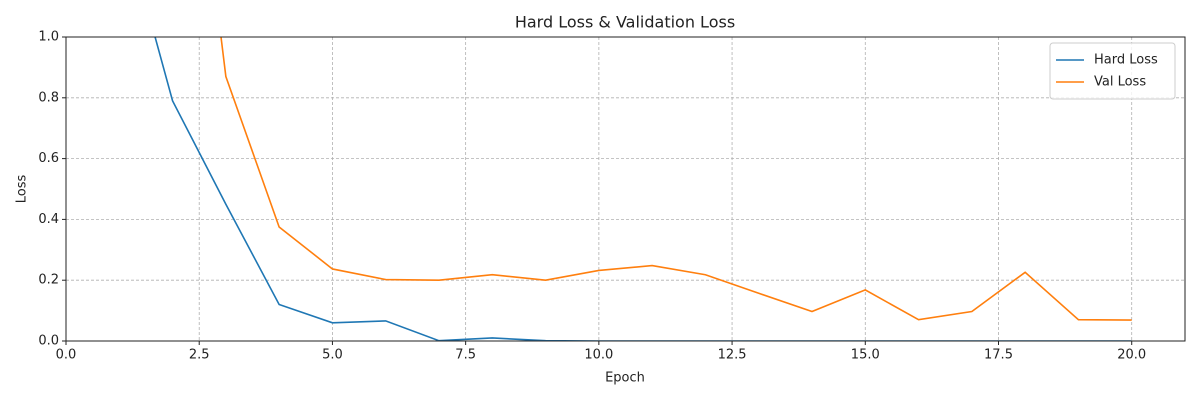 The width and height of the screenshot is (1200, 400). What do you see at coordinates (48, 280) in the screenshot?
I see `y-tick-label: 0.2` at bounding box center [48, 280].